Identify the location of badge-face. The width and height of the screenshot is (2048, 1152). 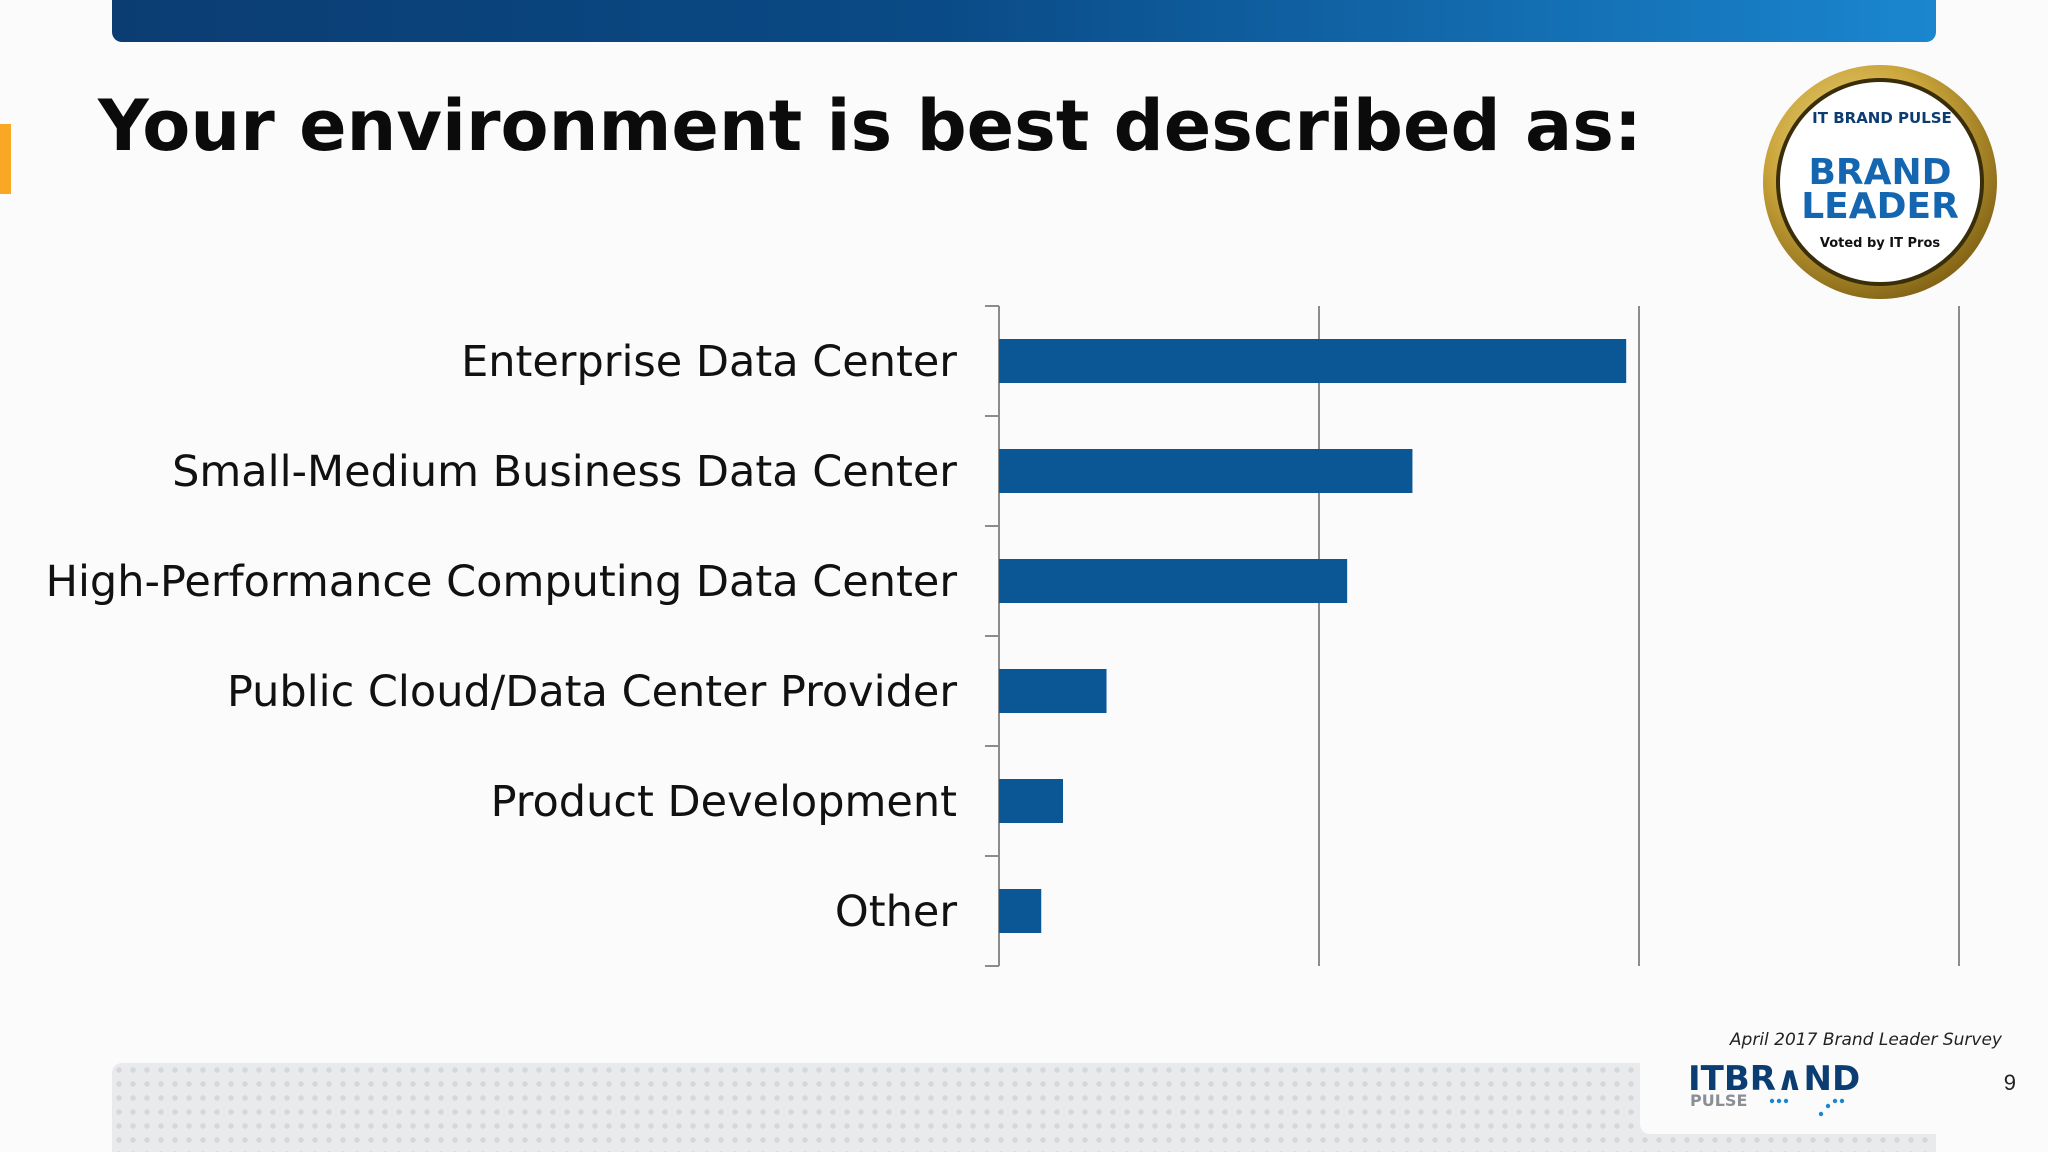
(1880, 182).